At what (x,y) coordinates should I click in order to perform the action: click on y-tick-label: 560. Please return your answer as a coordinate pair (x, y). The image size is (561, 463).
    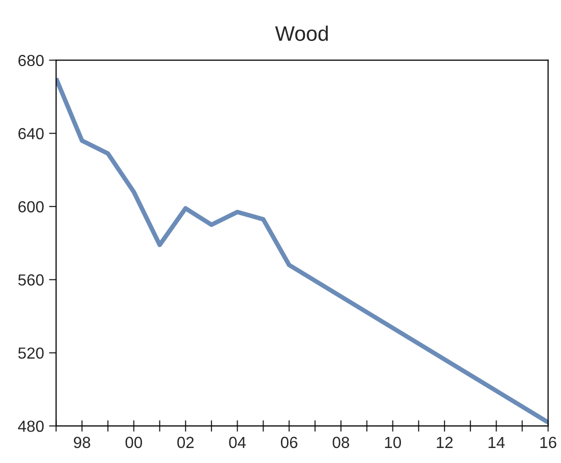
    Looking at the image, I should click on (31, 280).